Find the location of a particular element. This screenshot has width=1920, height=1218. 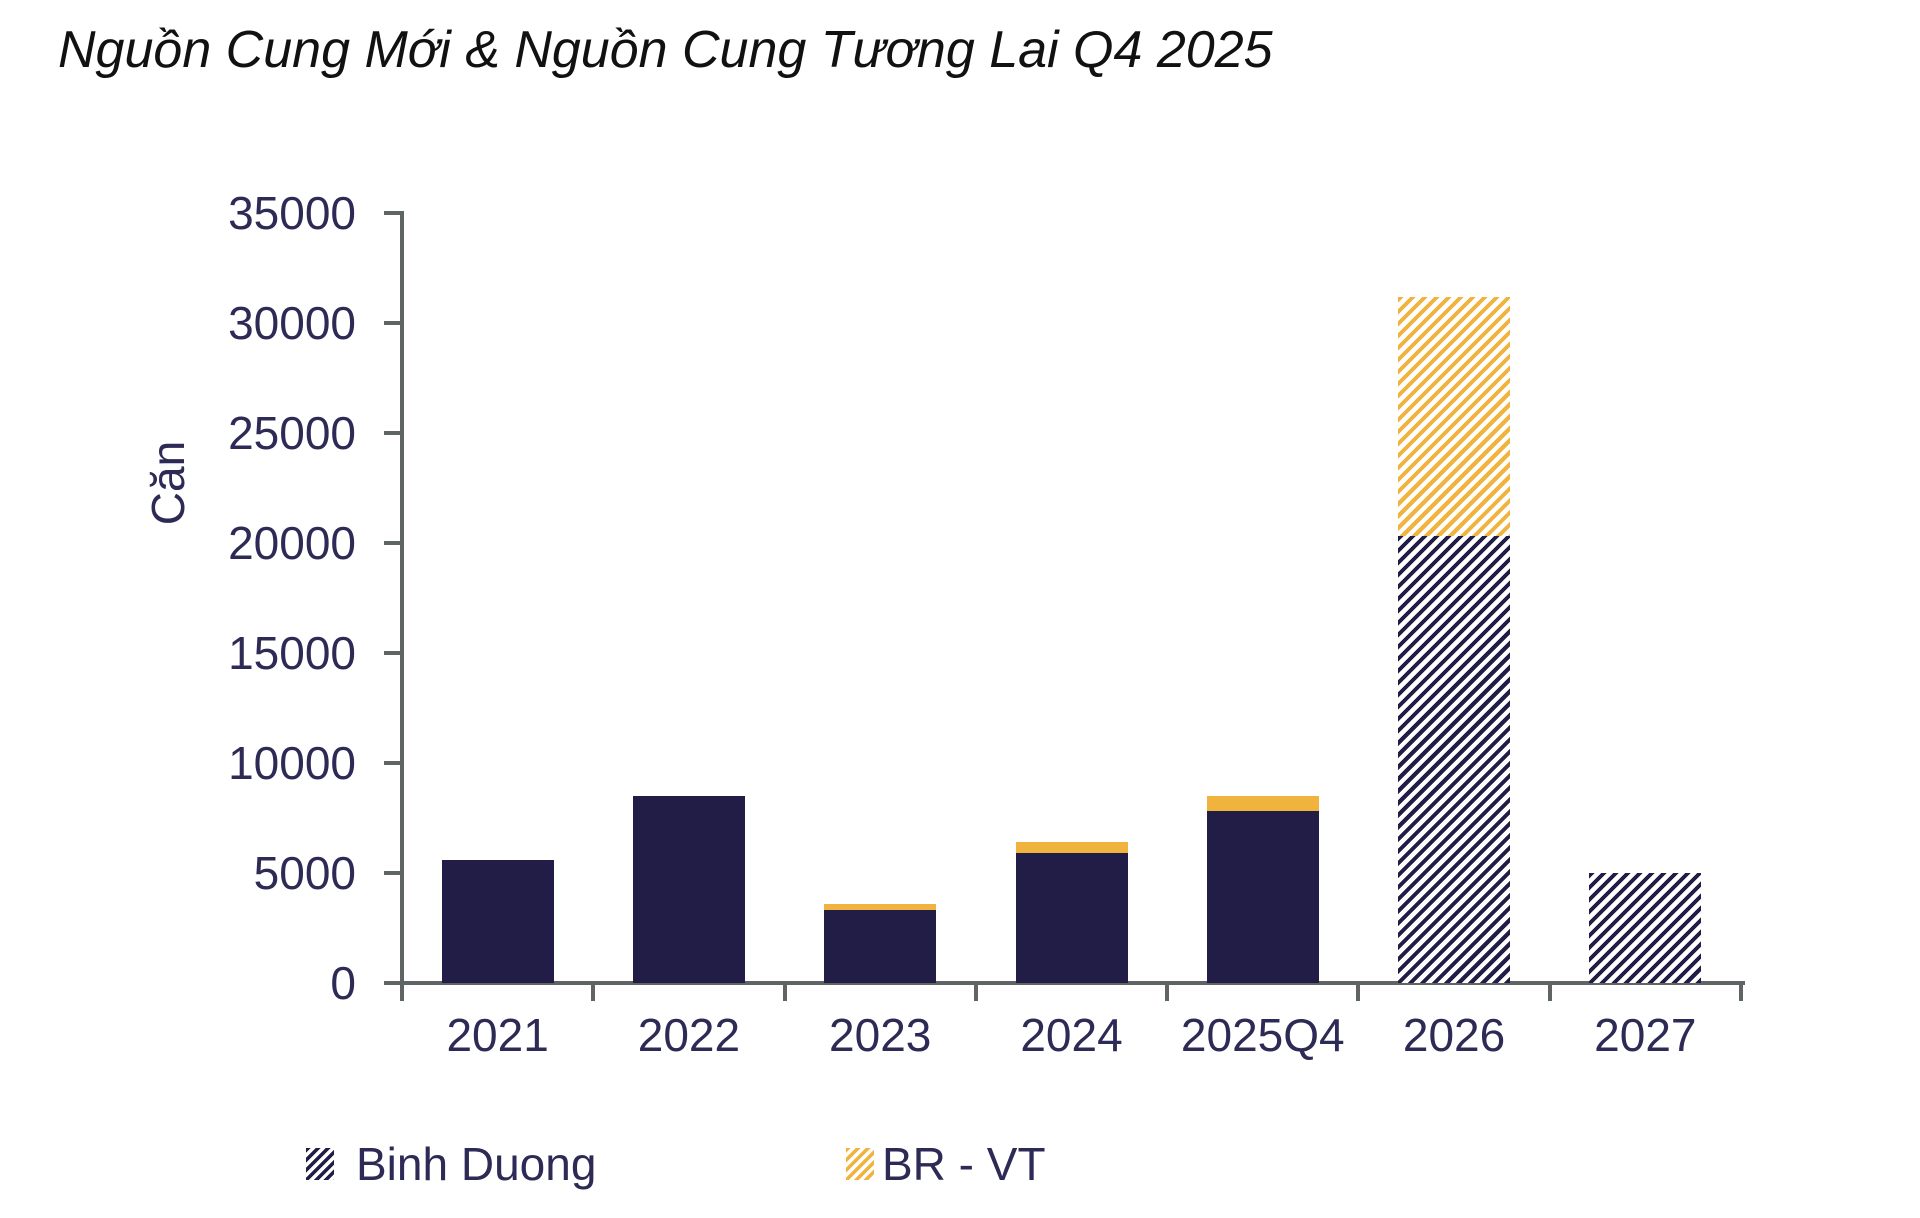

legend-item-br-vt: BR - VT is located at coordinates (946, 1164).